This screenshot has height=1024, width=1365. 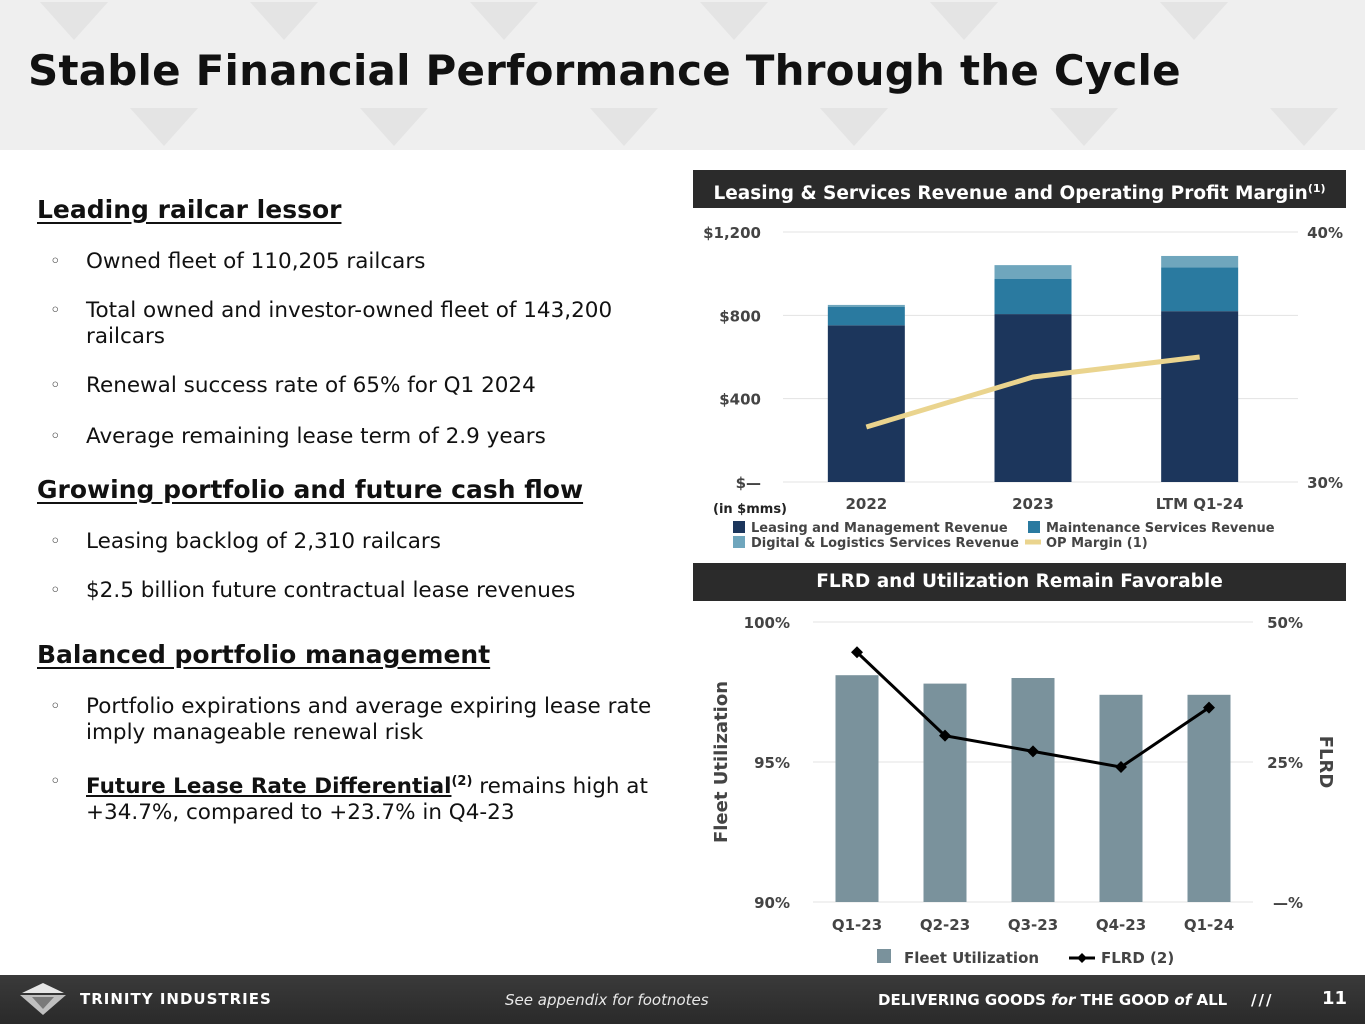 What do you see at coordinates (310, 489) in the screenshot?
I see `section-heading-portfolio: Growing portfolio and future cash flow` at bounding box center [310, 489].